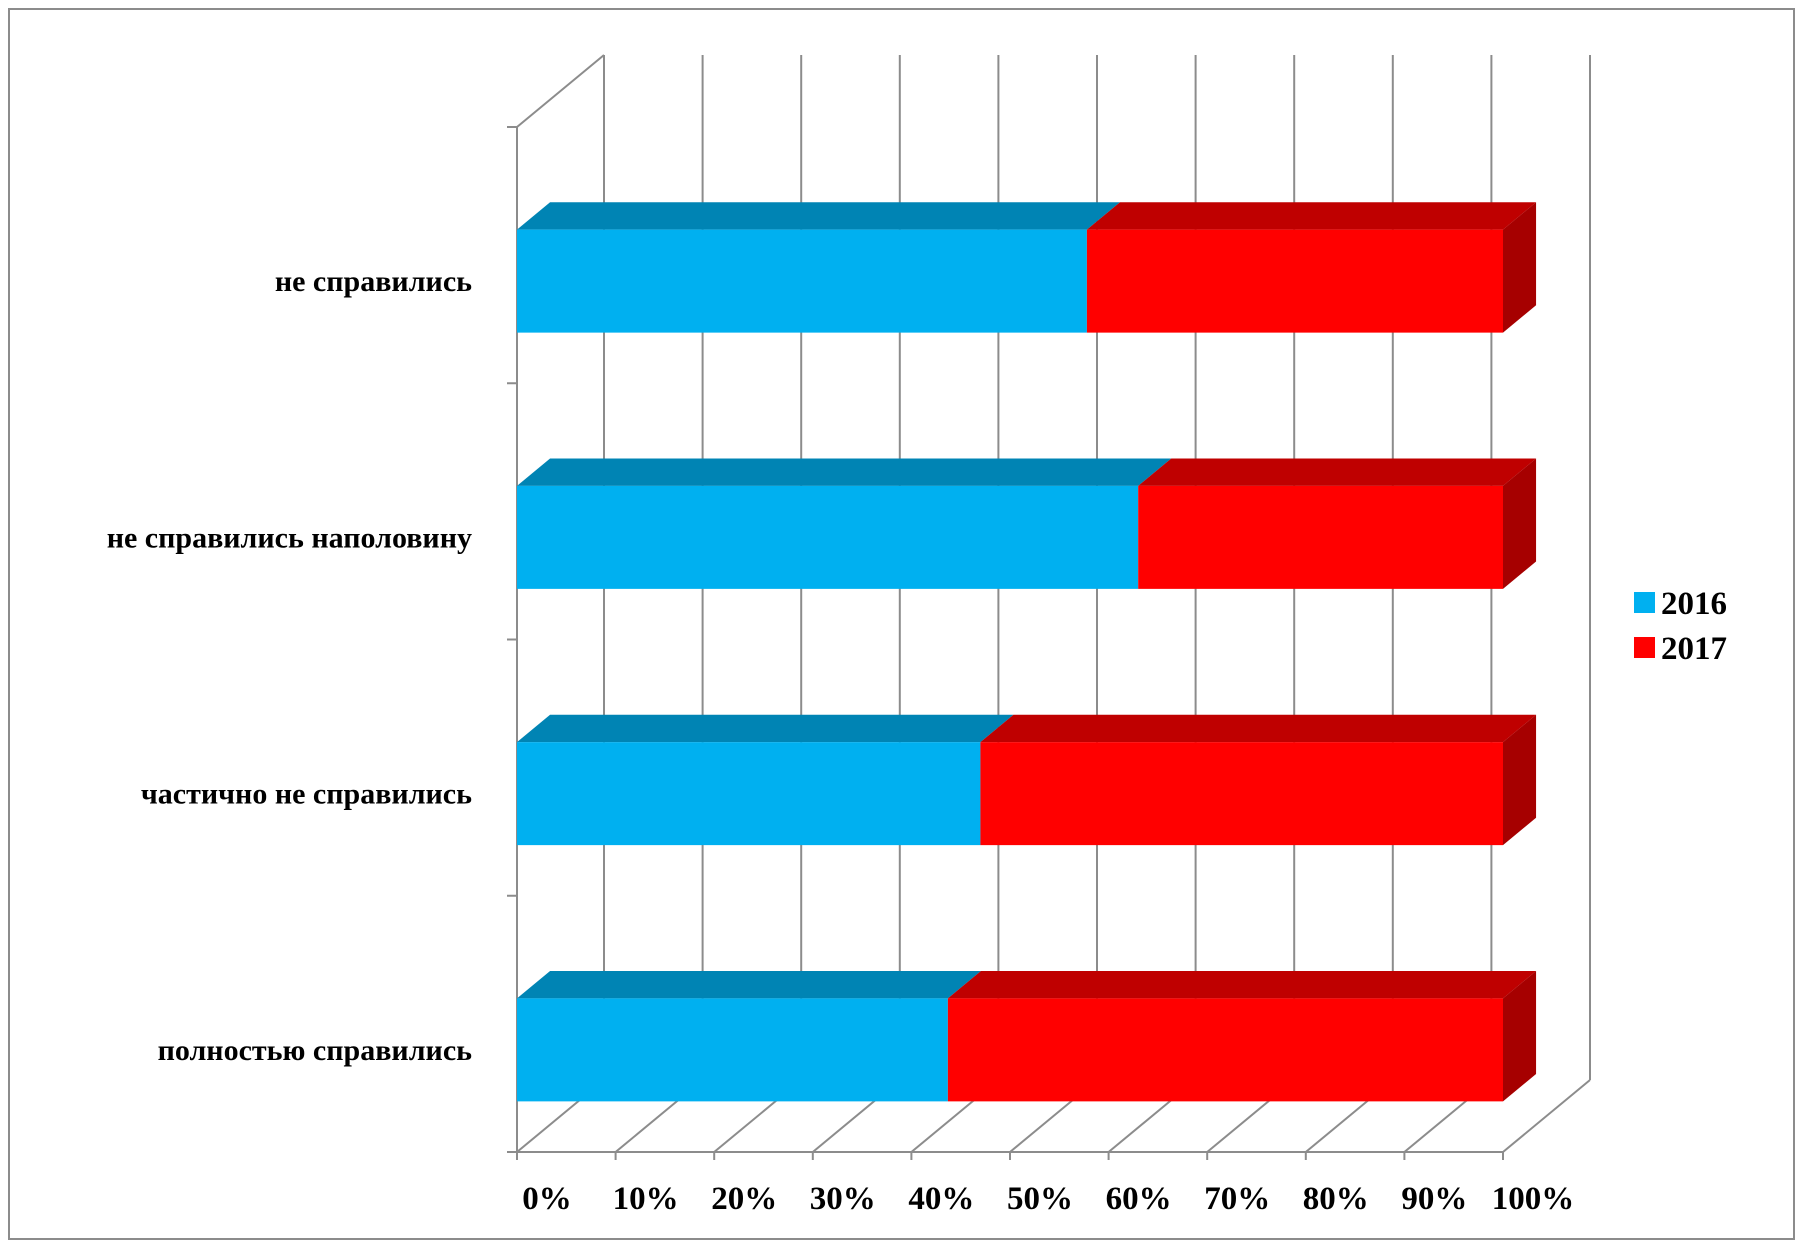  I want to click on category-label: частично не справились, so click(306, 794).